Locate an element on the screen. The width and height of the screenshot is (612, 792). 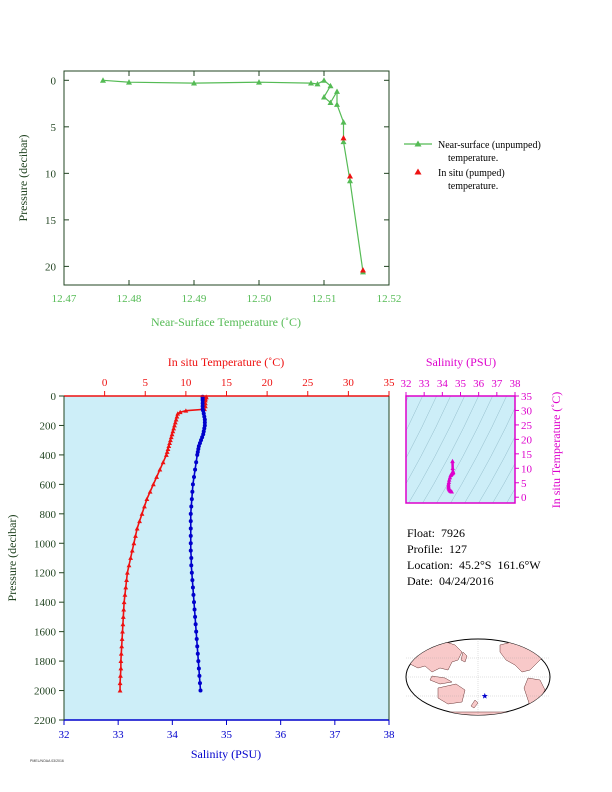
profile-pressure-tick-label-1: 200 is located at coordinates (48, 426).